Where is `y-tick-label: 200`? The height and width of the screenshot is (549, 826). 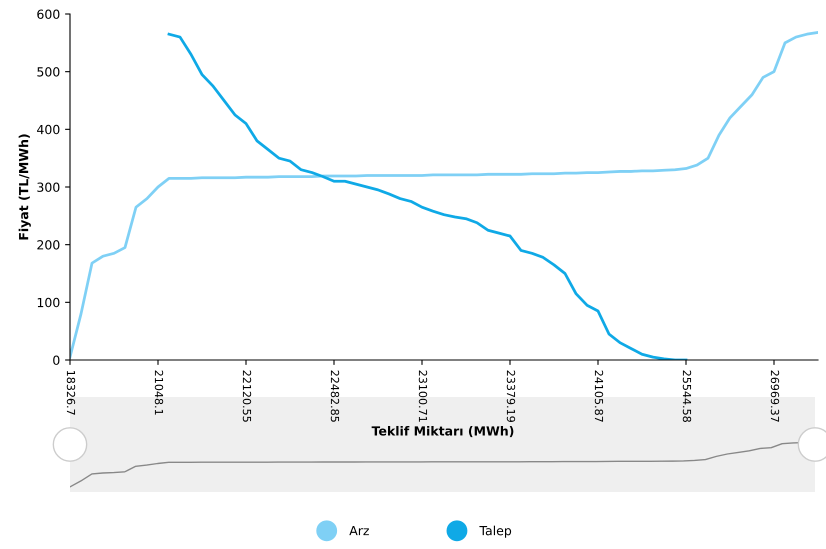
y-tick-label: 200 is located at coordinates (48, 245).